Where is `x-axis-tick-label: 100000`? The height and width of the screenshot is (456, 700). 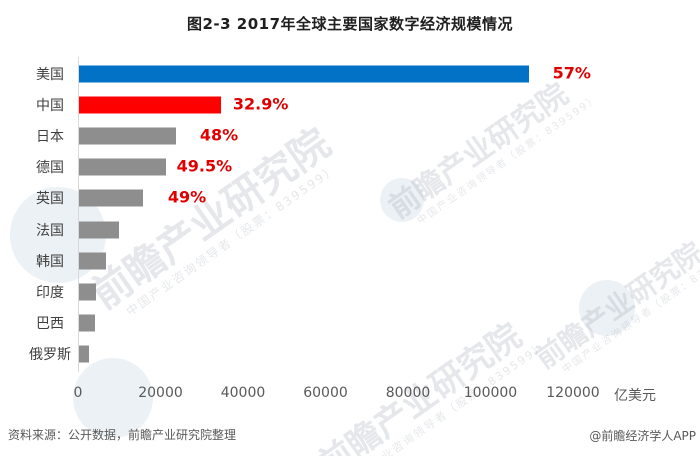
x-axis-tick-label: 100000 is located at coordinates (490, 393).